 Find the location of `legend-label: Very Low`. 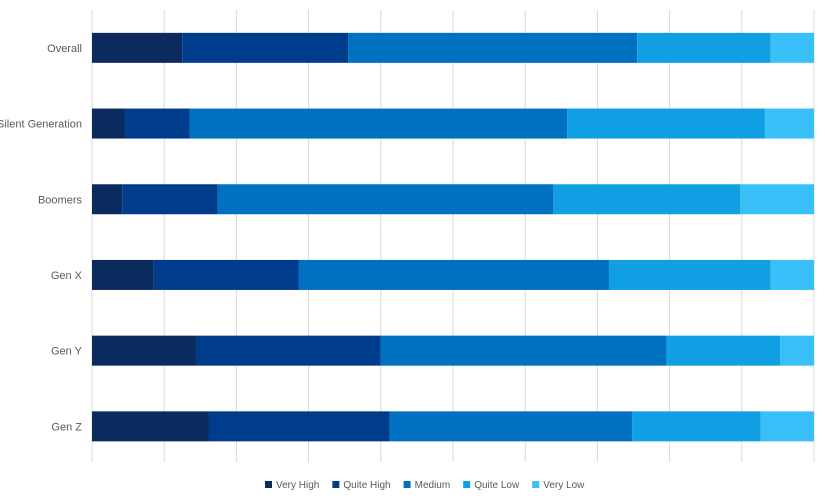

legend-label: Very Low is located at coordinates (564, 485).